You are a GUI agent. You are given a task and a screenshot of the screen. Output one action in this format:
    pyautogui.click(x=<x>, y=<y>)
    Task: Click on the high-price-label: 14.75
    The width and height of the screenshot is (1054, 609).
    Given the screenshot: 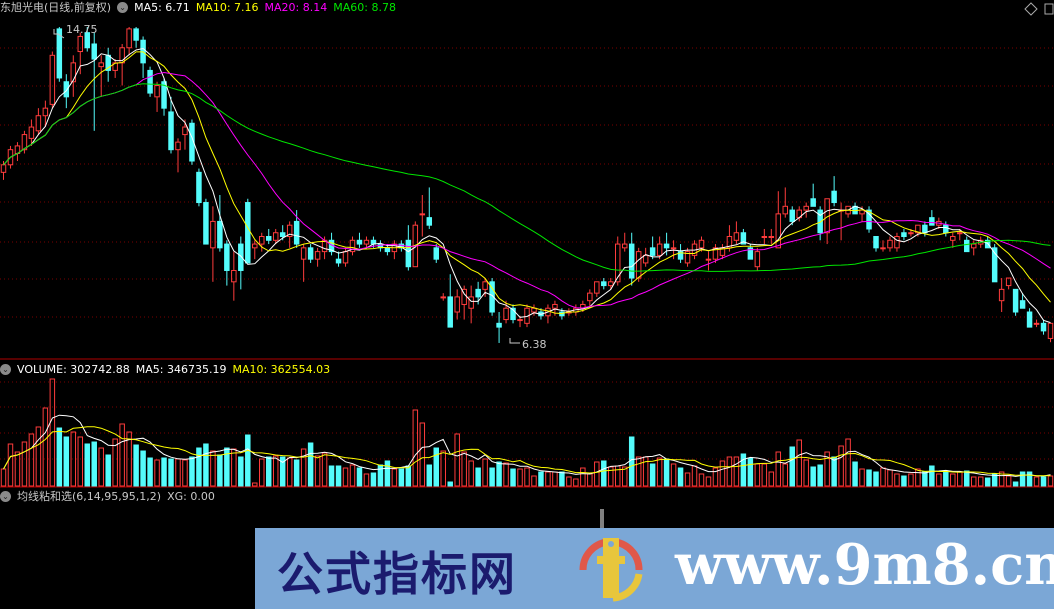 What is the action you would take?
    pyautogui.click(x=82, y=29)
    